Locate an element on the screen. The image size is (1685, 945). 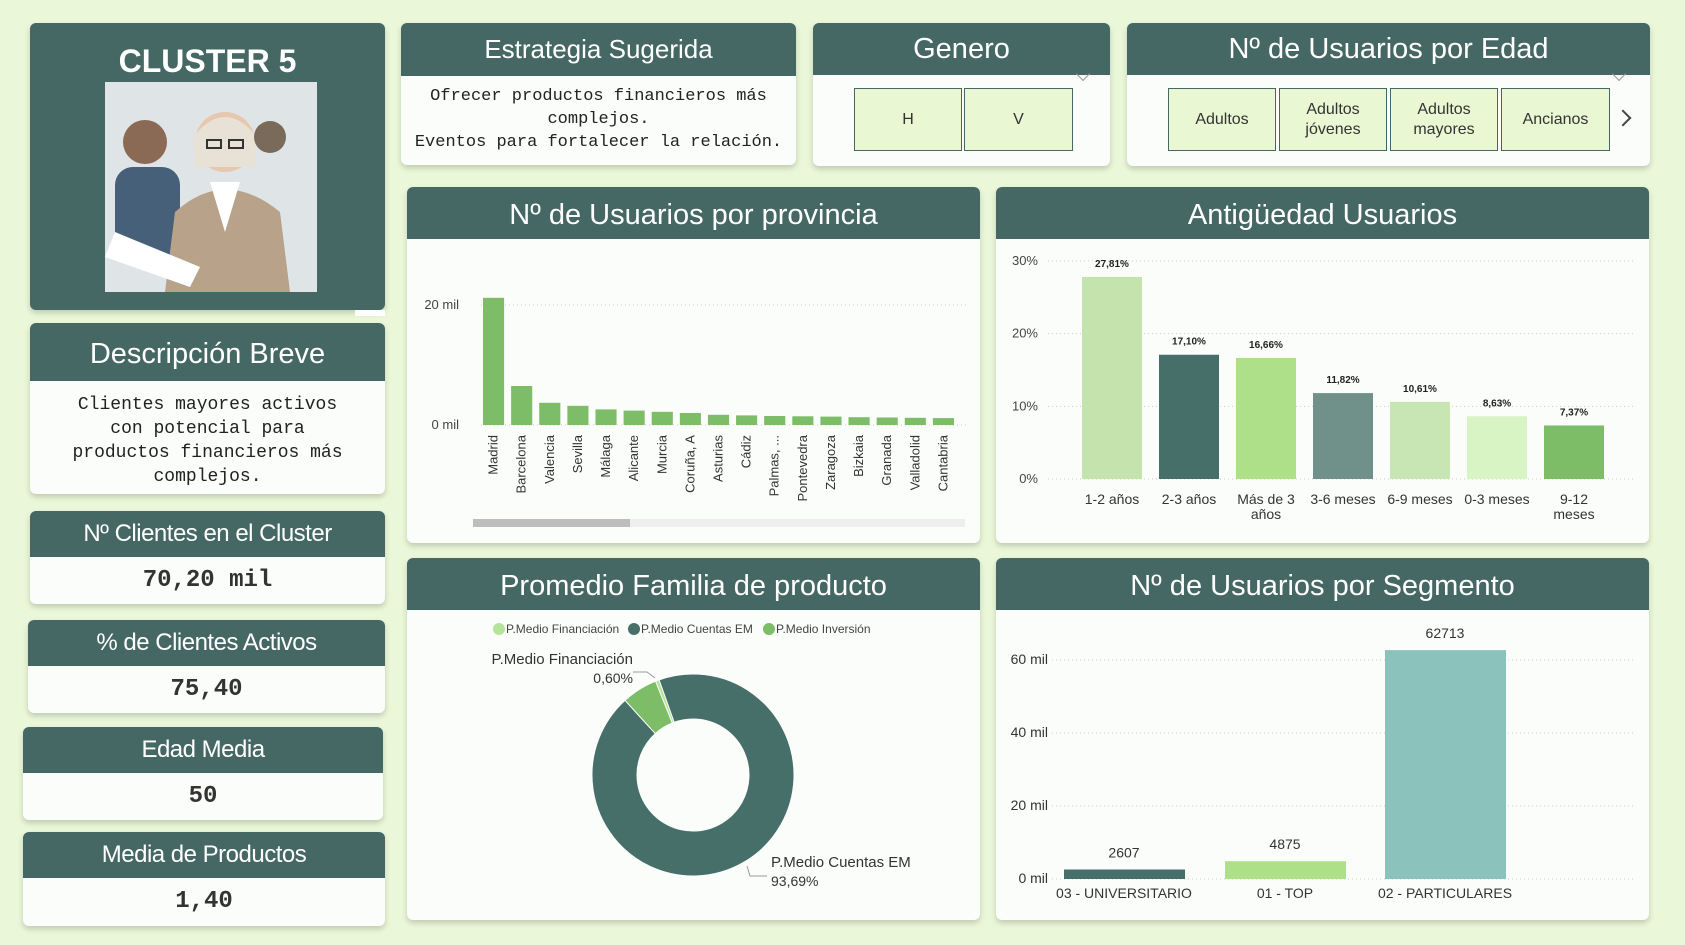
slice-label-value: 0,60% is located at coordinates (613, 678).